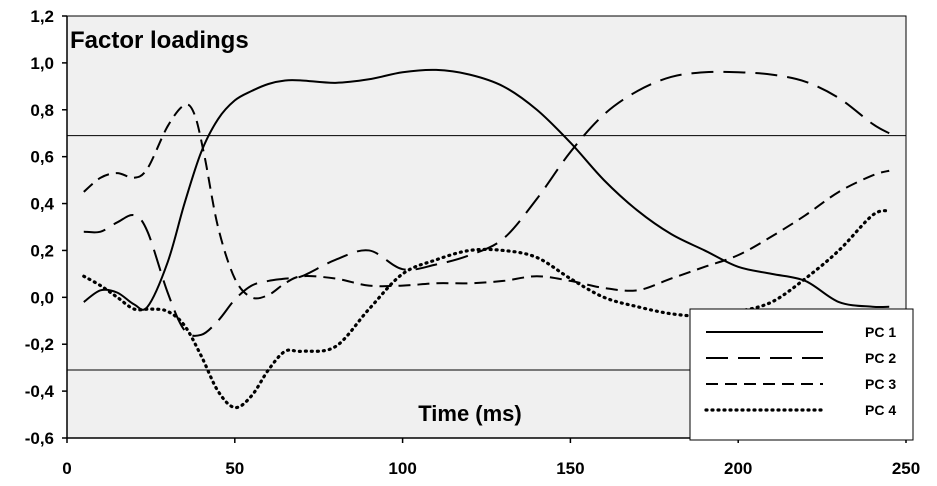  What do you see at coordinates (906, 468) in the screenshot?
I see `x-tick-label: 250` at bounding box center [906, 468].